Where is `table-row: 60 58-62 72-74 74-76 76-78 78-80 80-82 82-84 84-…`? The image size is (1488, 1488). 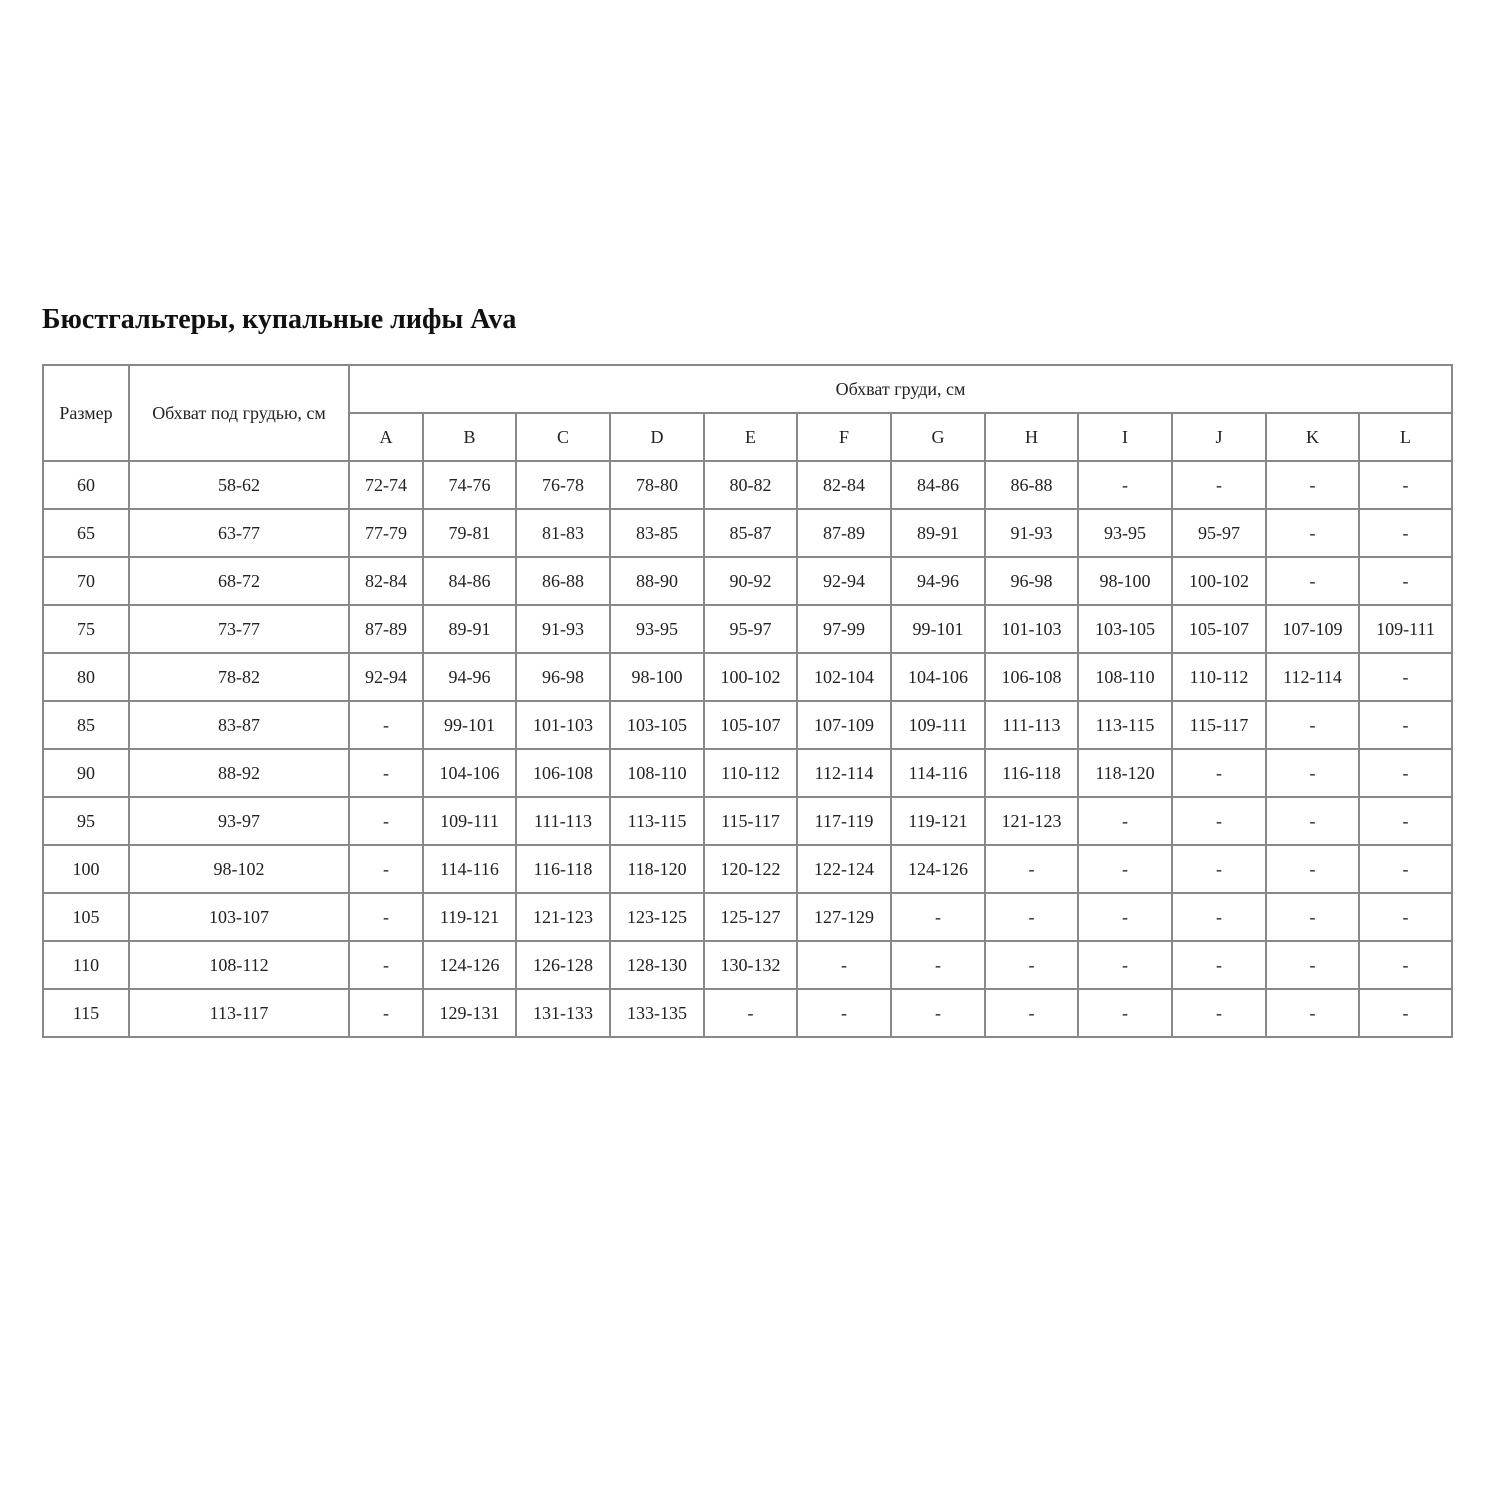 table-row: 60 58-62 72-74 74-76 76-78 78-80 80-82 82-84 84-… is located at coordinates (747, 485).